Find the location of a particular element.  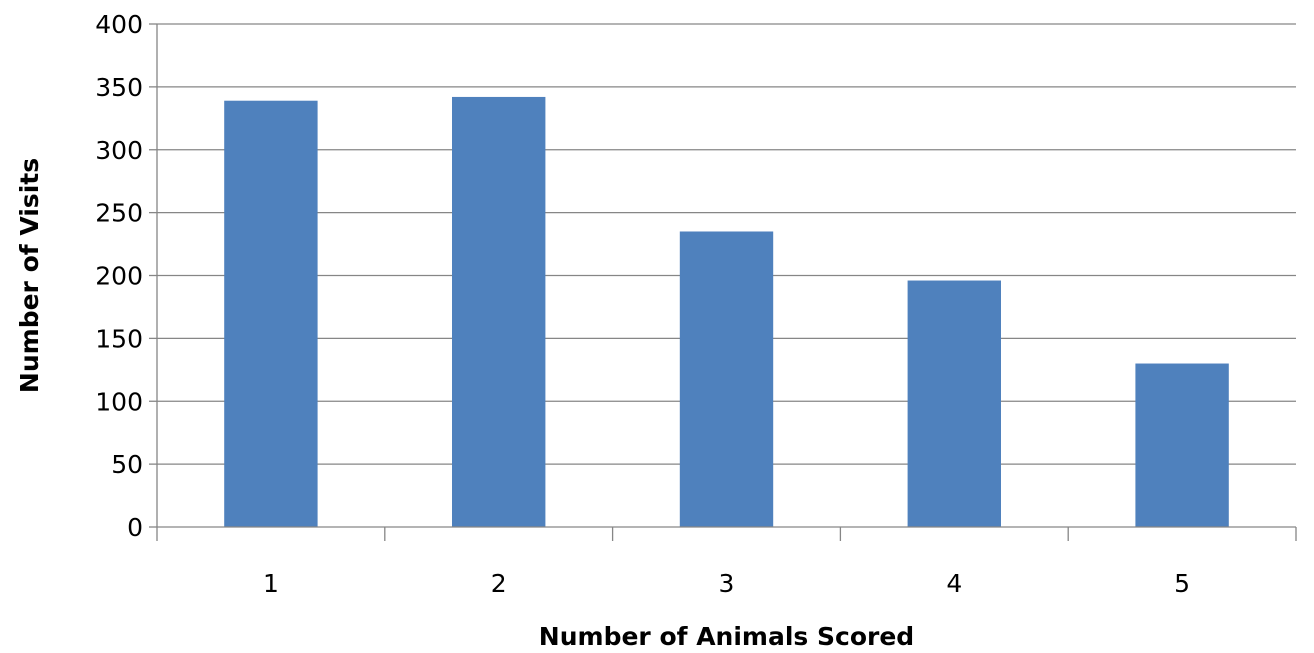

y-tick-label: 200 is located at coordinates (119, 276).